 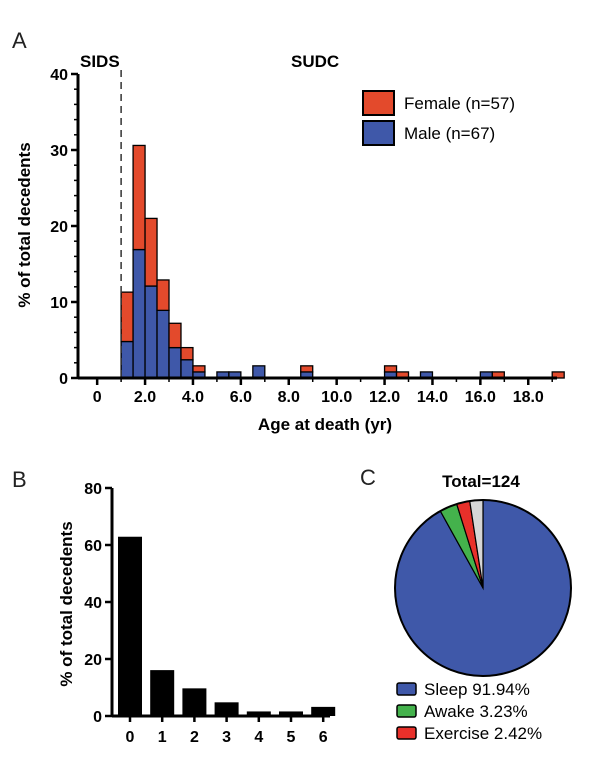 What do you see at coordinates (291, 737) in the screenshot?
I see `x-tick-label: 5` at bounding box center [291, 737].